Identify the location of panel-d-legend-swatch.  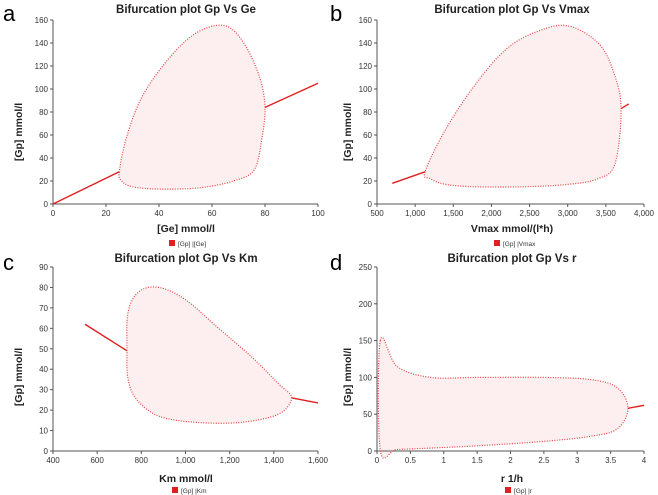
(508, 490).